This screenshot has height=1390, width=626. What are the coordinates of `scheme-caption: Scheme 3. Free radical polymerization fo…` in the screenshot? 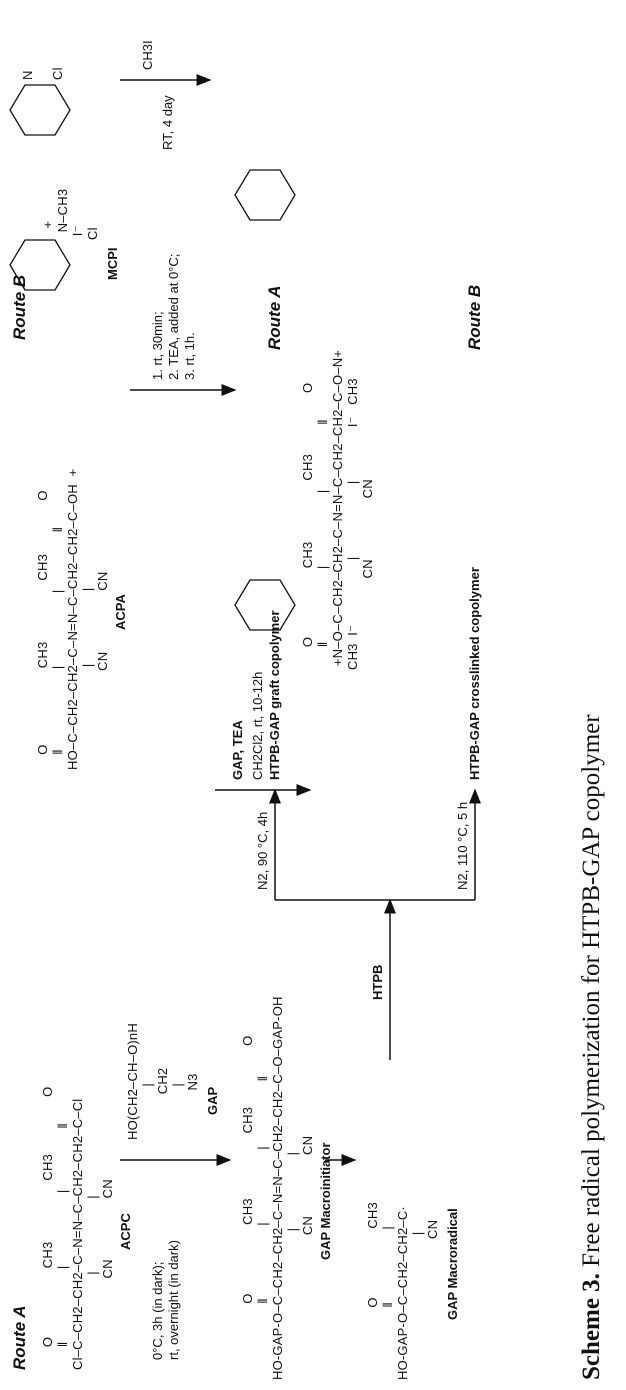 It's located at (592, 1047).